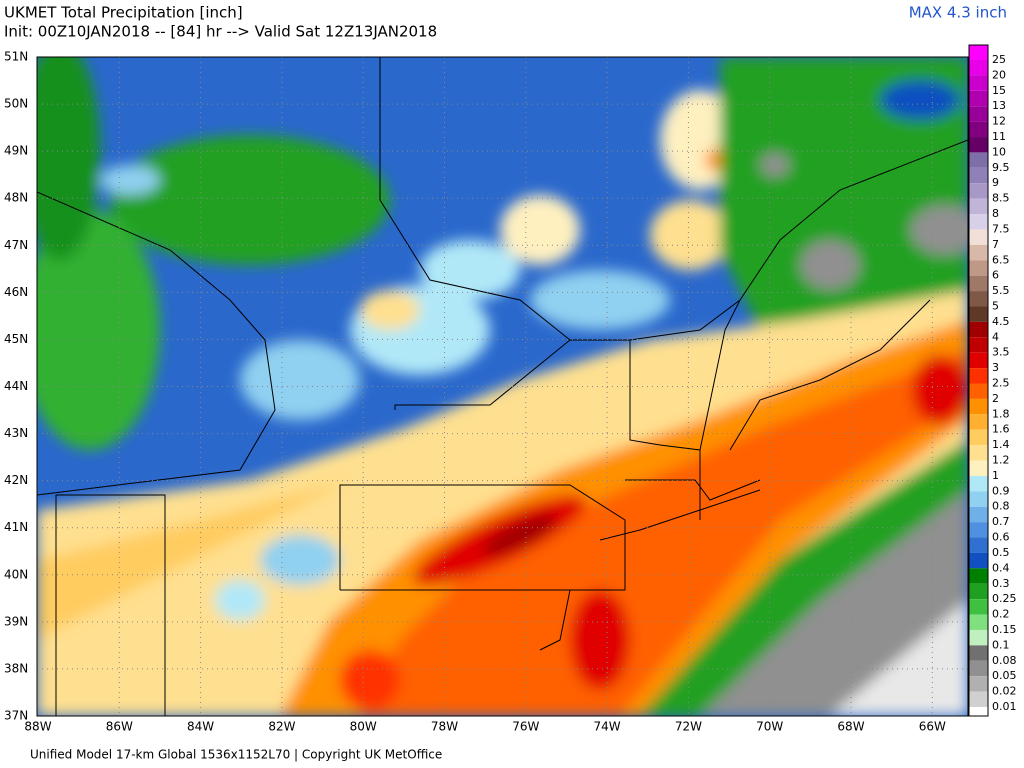  I want to click on colorbar-label: 13, so click(999, 105).